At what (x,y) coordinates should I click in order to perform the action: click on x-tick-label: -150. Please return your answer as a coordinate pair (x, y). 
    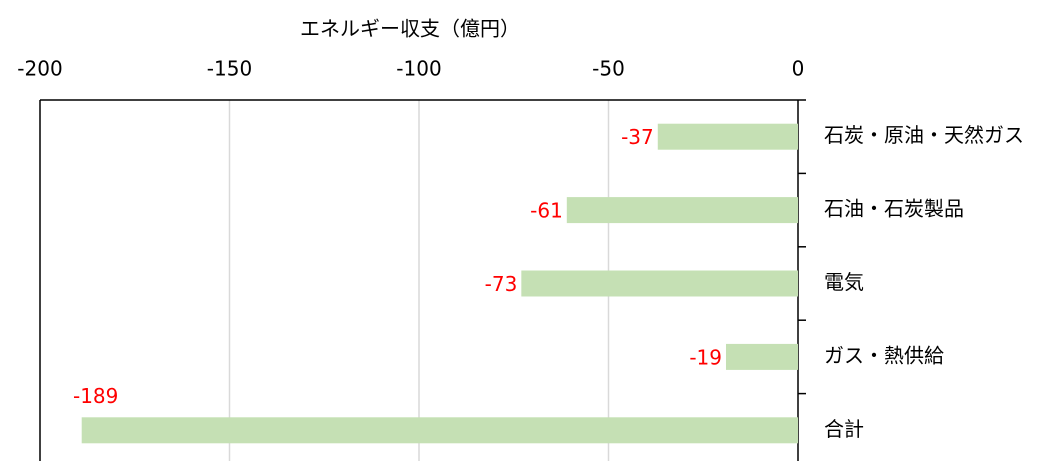
    Looking at the image, I should click on (229, 69).